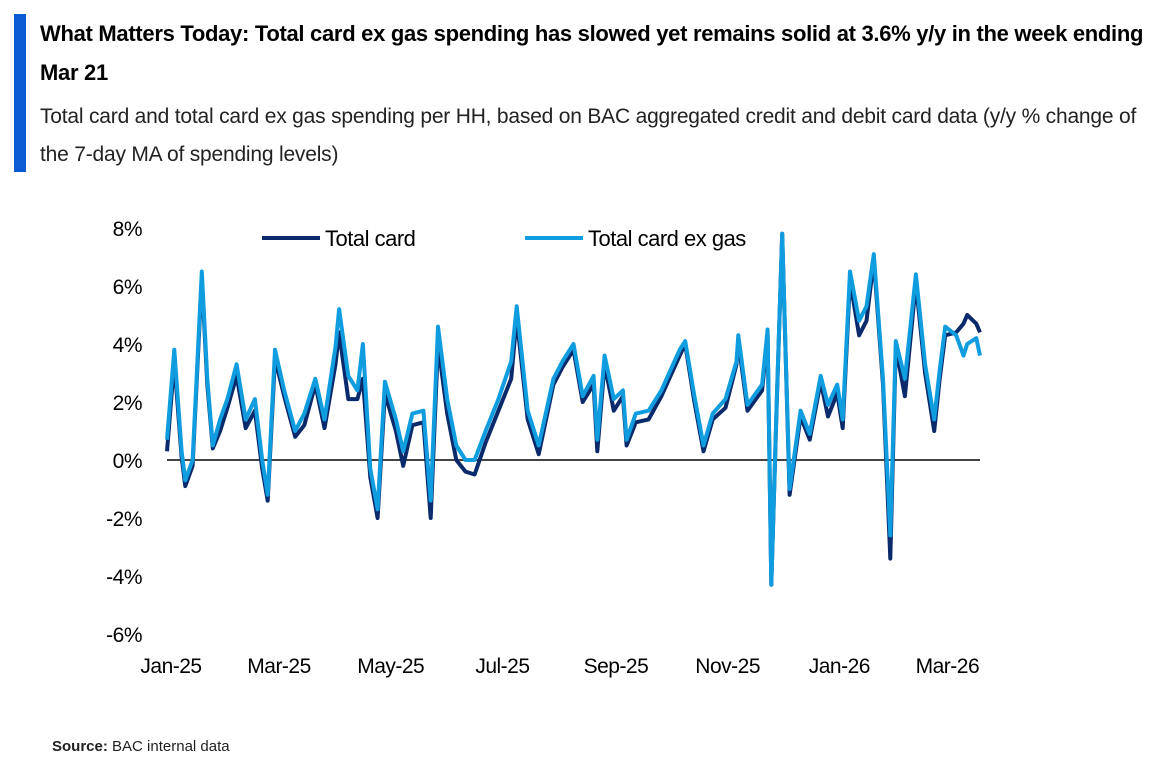  What do you see at coordinates (948, 666) in the screenshot?
I see `x-tick-label: Mar-26` at bounding box center [948, 666].